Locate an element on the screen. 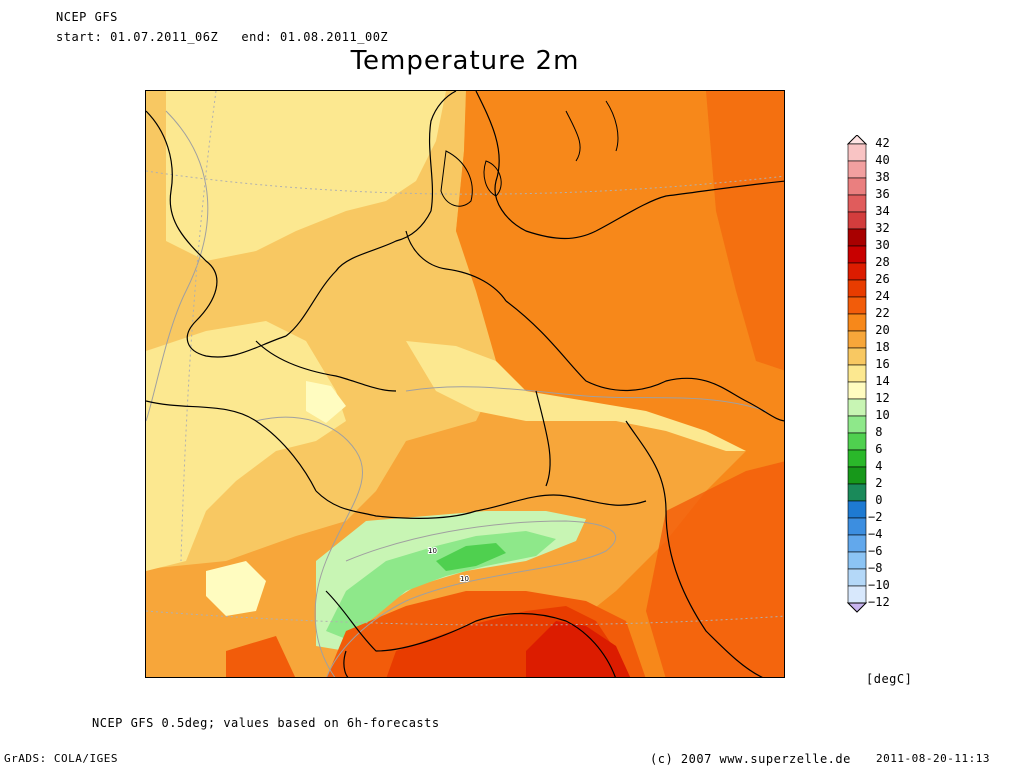  scale-tick-label: 0 is located at coordinates (875, 500).